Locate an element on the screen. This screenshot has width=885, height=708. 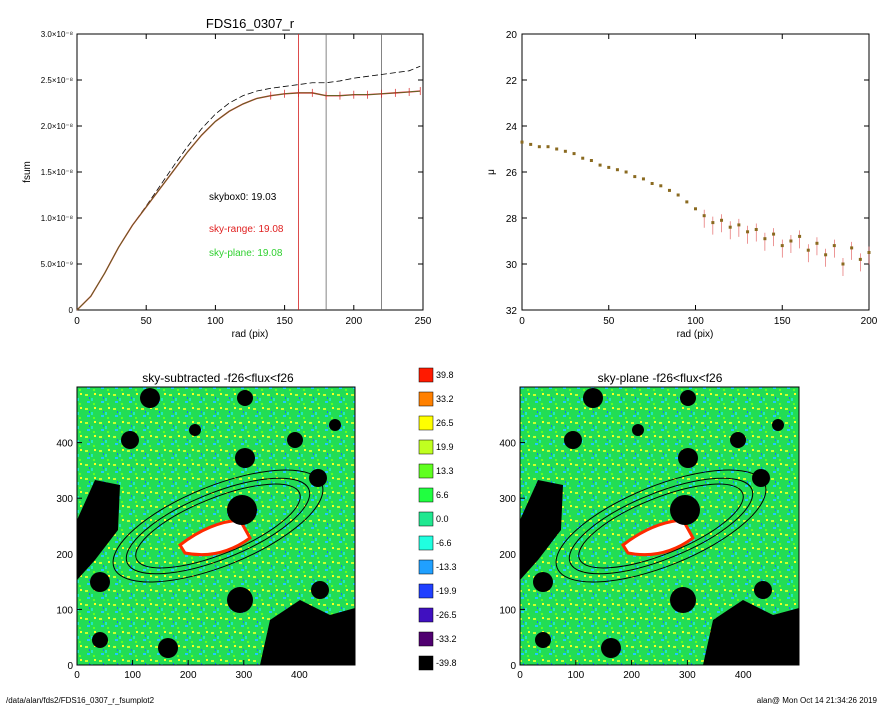
mu-ytick-label: 22 is located at coordinates (512, 81).